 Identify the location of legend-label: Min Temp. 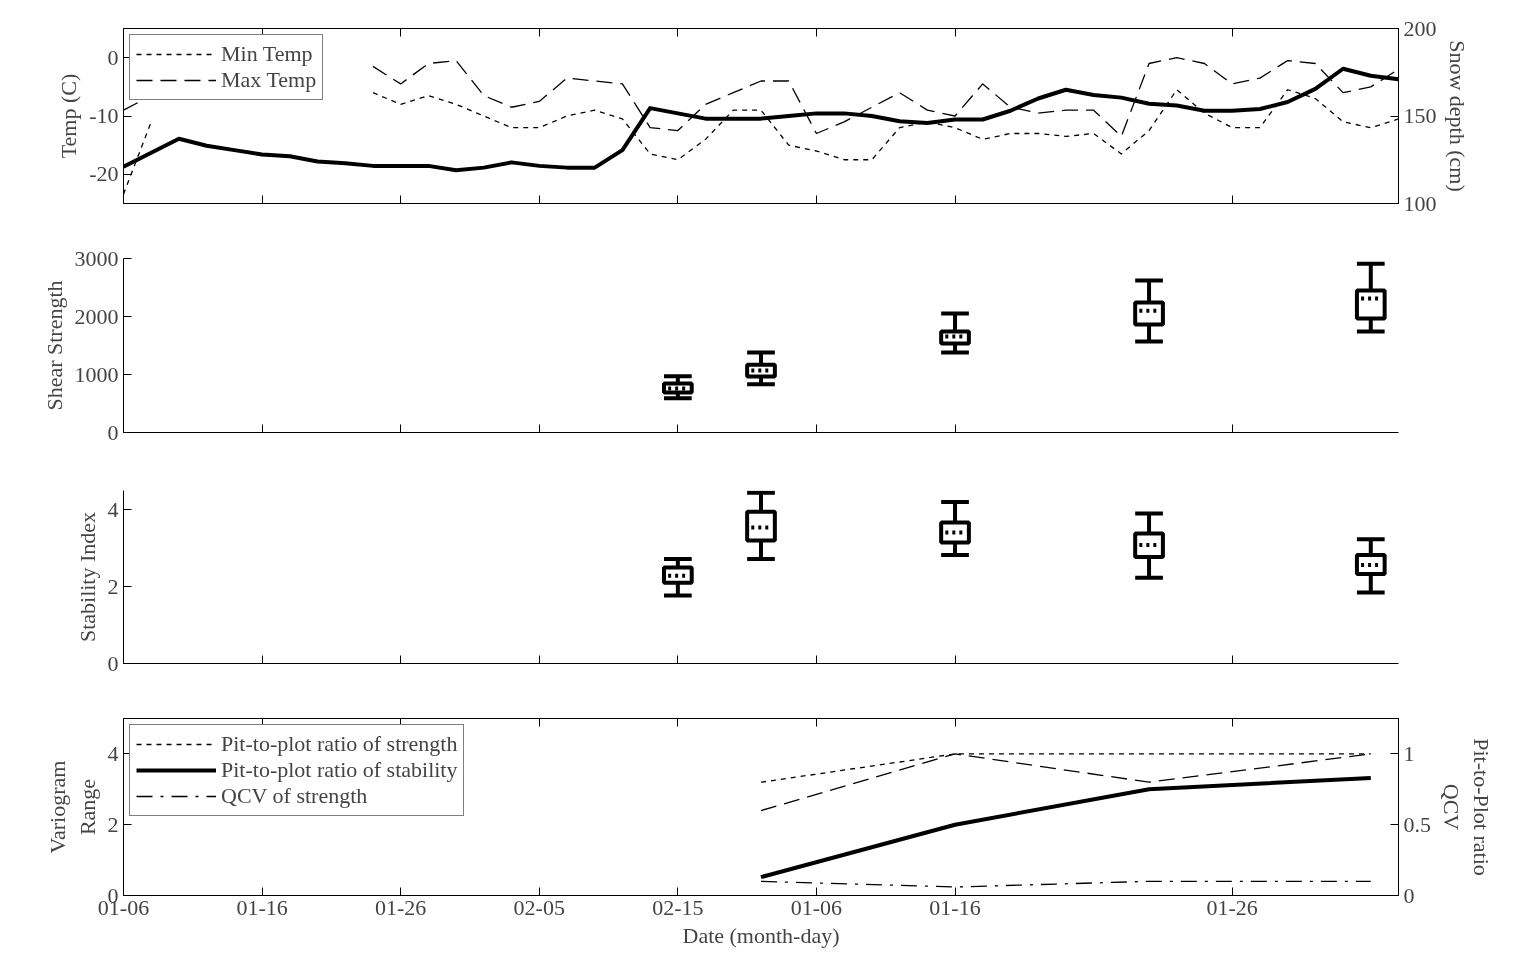
(267, 54).